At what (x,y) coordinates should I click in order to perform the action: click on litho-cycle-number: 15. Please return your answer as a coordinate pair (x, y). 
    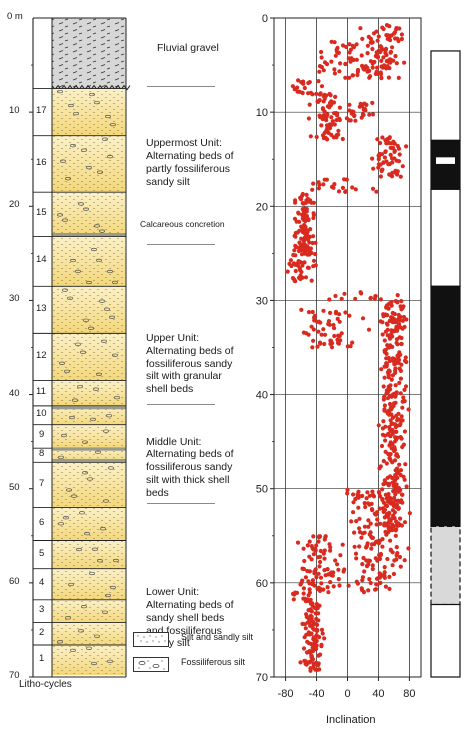
    Looking at the image, I should click on (41, 213).